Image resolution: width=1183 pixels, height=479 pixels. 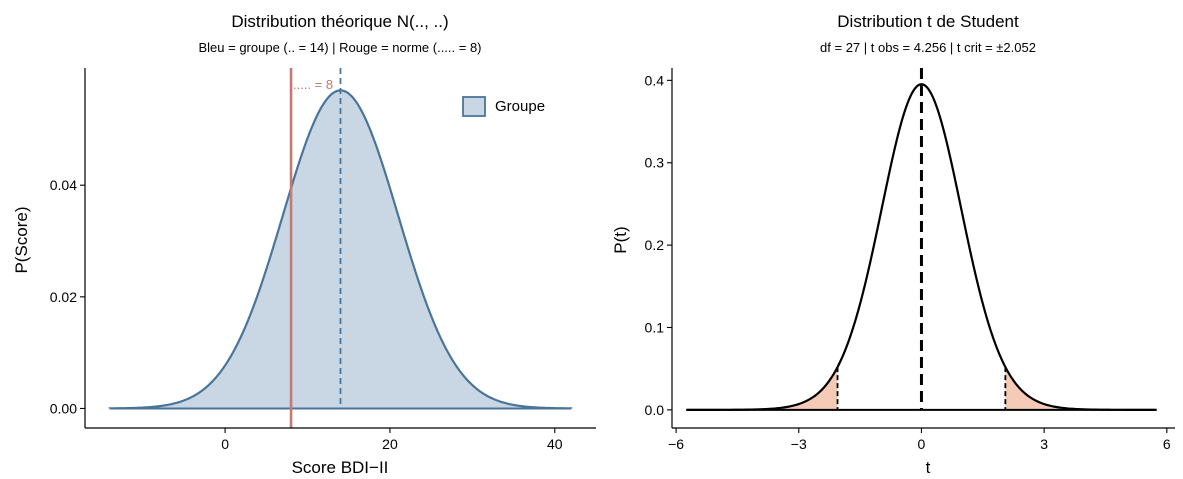 What do you see at coordinates (655, 327) in the screenshot?
I see `right-y-tick-label: 0.1` at bounding box center [655, 327].